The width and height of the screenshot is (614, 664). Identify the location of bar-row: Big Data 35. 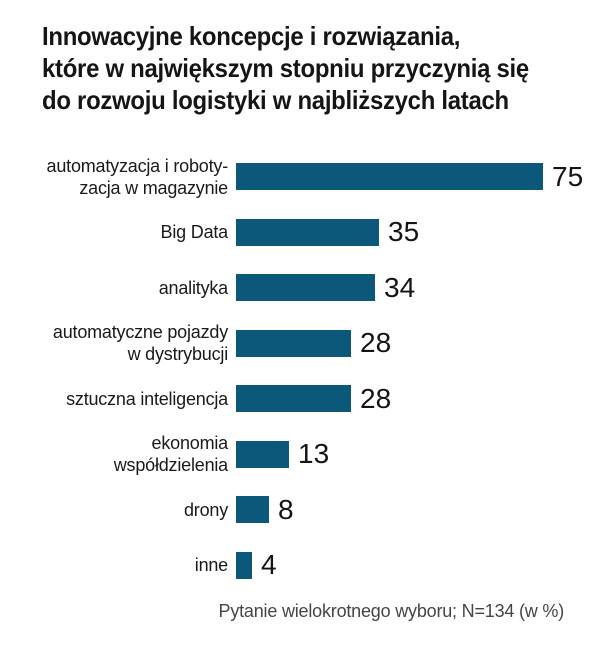
(307, 233).